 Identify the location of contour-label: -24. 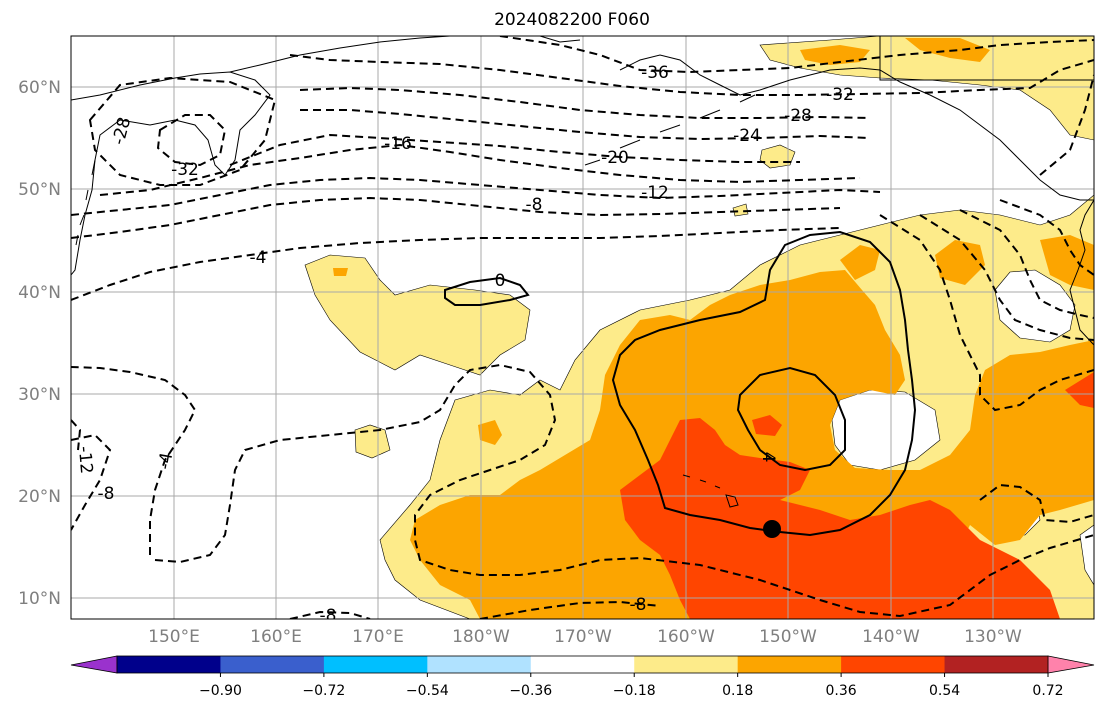
(747, 136).